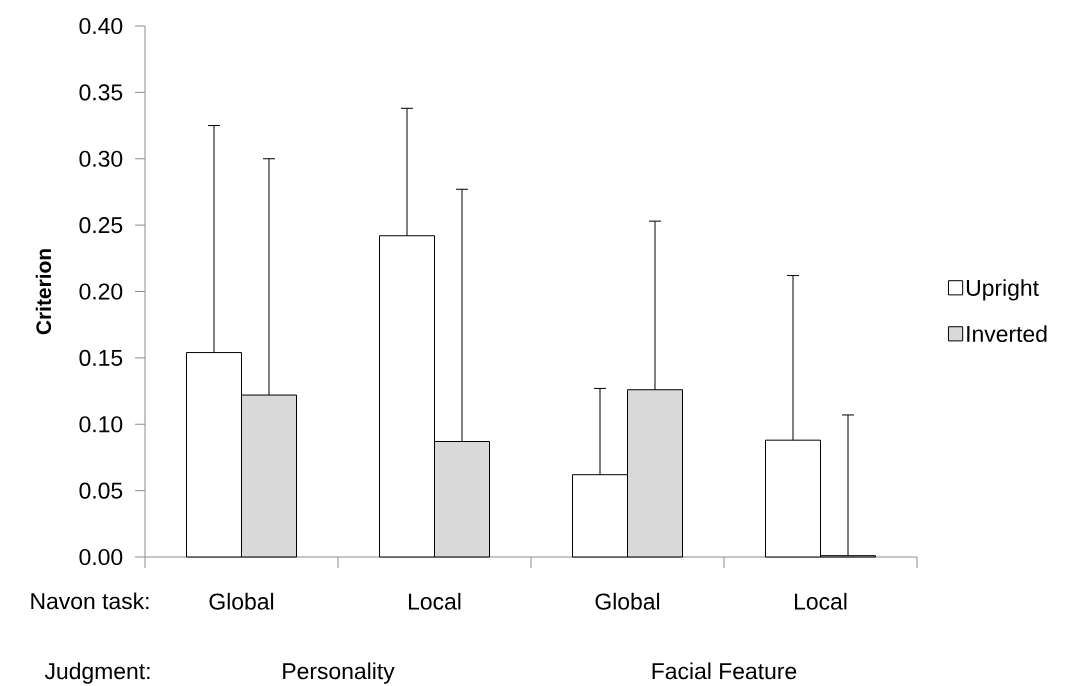 This screenshot has width=1090, height=686. I want to click on text: Judgment:, so click(97, 673).